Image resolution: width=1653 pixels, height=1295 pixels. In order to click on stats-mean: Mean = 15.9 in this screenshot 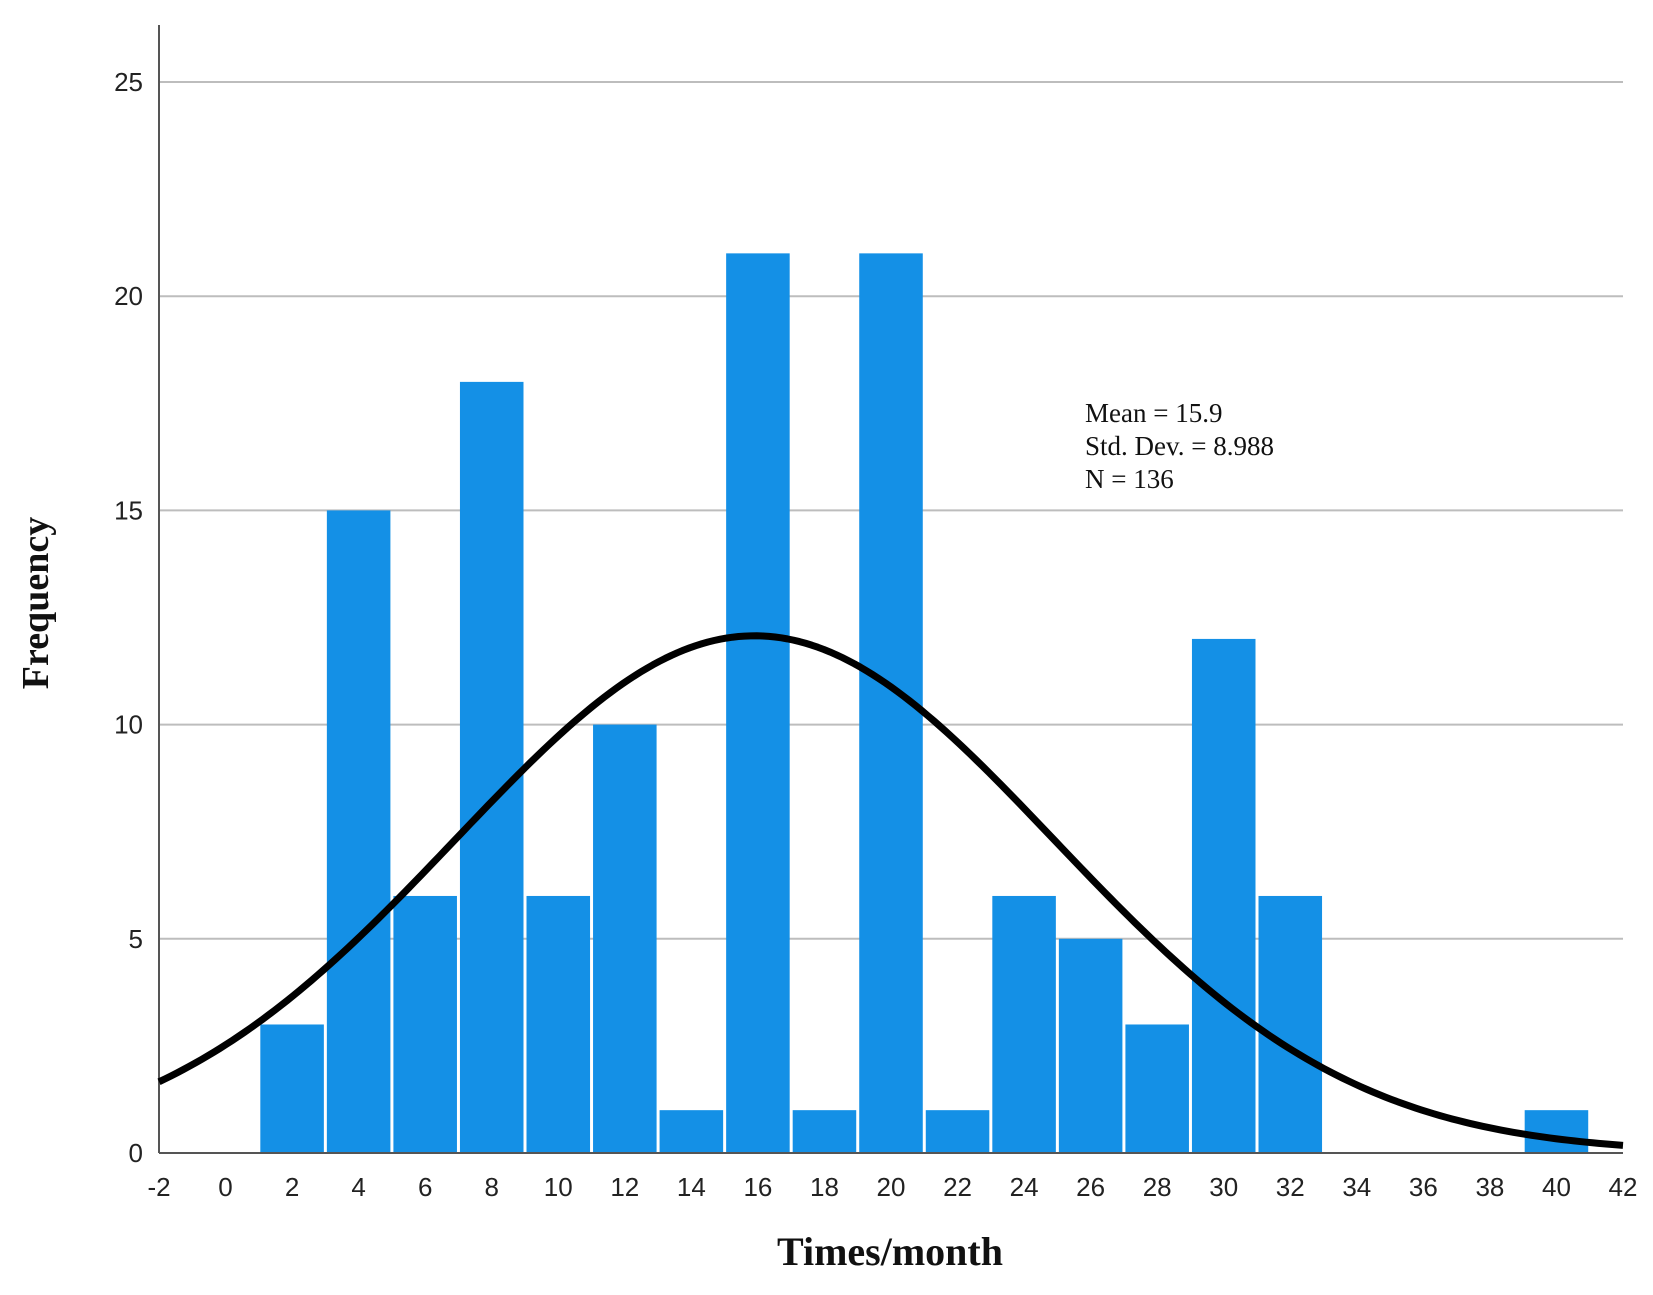, I will do `click(1153, 413)`.